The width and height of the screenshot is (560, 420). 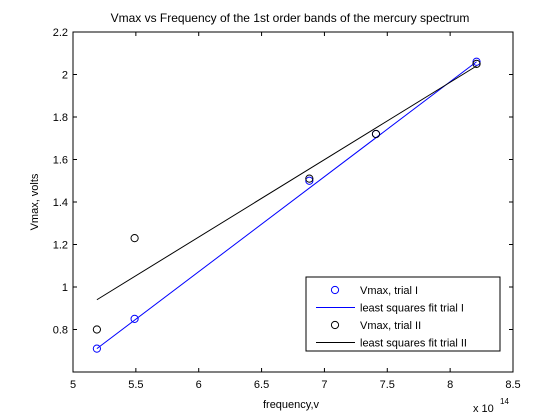 What do you see at coordinates (504, 401) in the screenshot?
I see `x-axis-multiplier-exponent: 14` at bounding box center [504, 401].